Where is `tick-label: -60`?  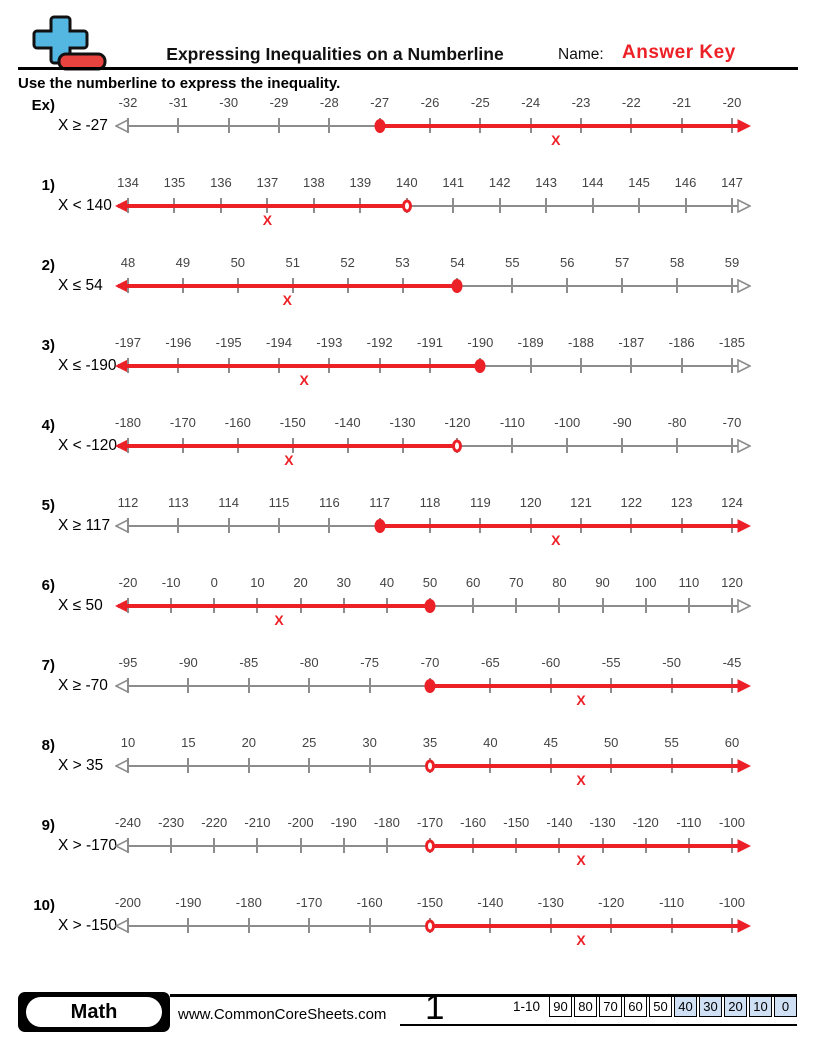 tick-label: -60 is located at coordinates (551, 662).